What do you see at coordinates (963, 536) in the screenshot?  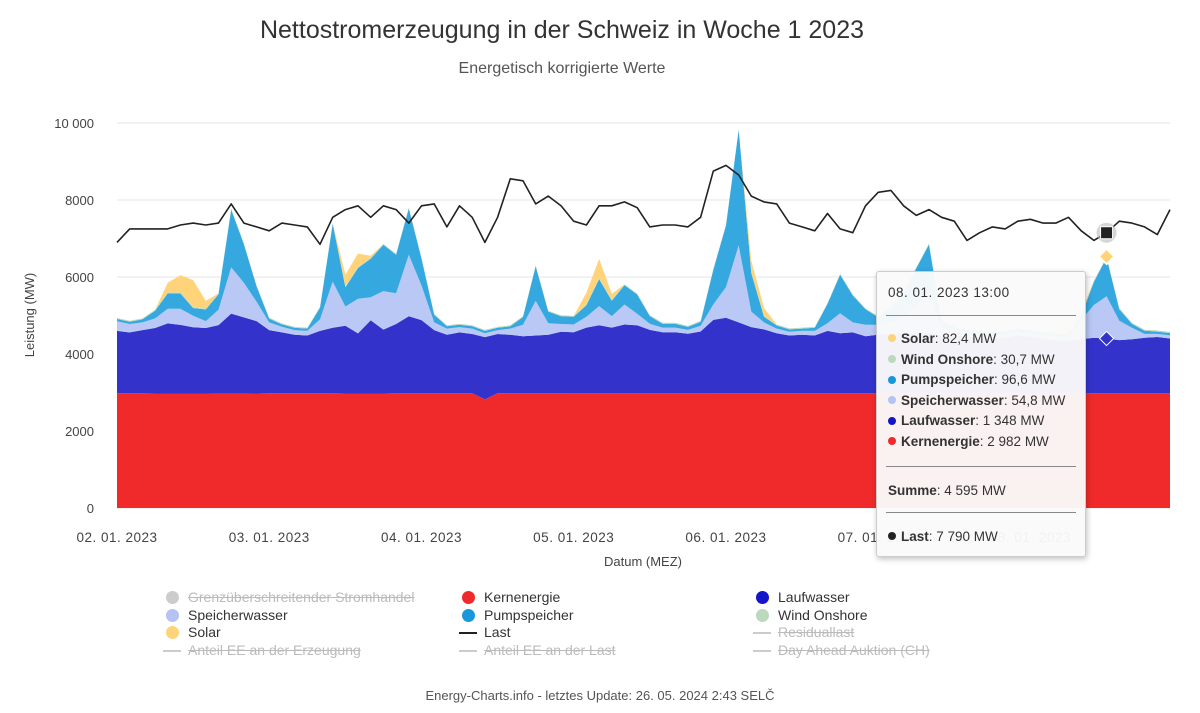 I see `tooltip-load-value: : 7 790 MW` at bounding box center [963, 536].